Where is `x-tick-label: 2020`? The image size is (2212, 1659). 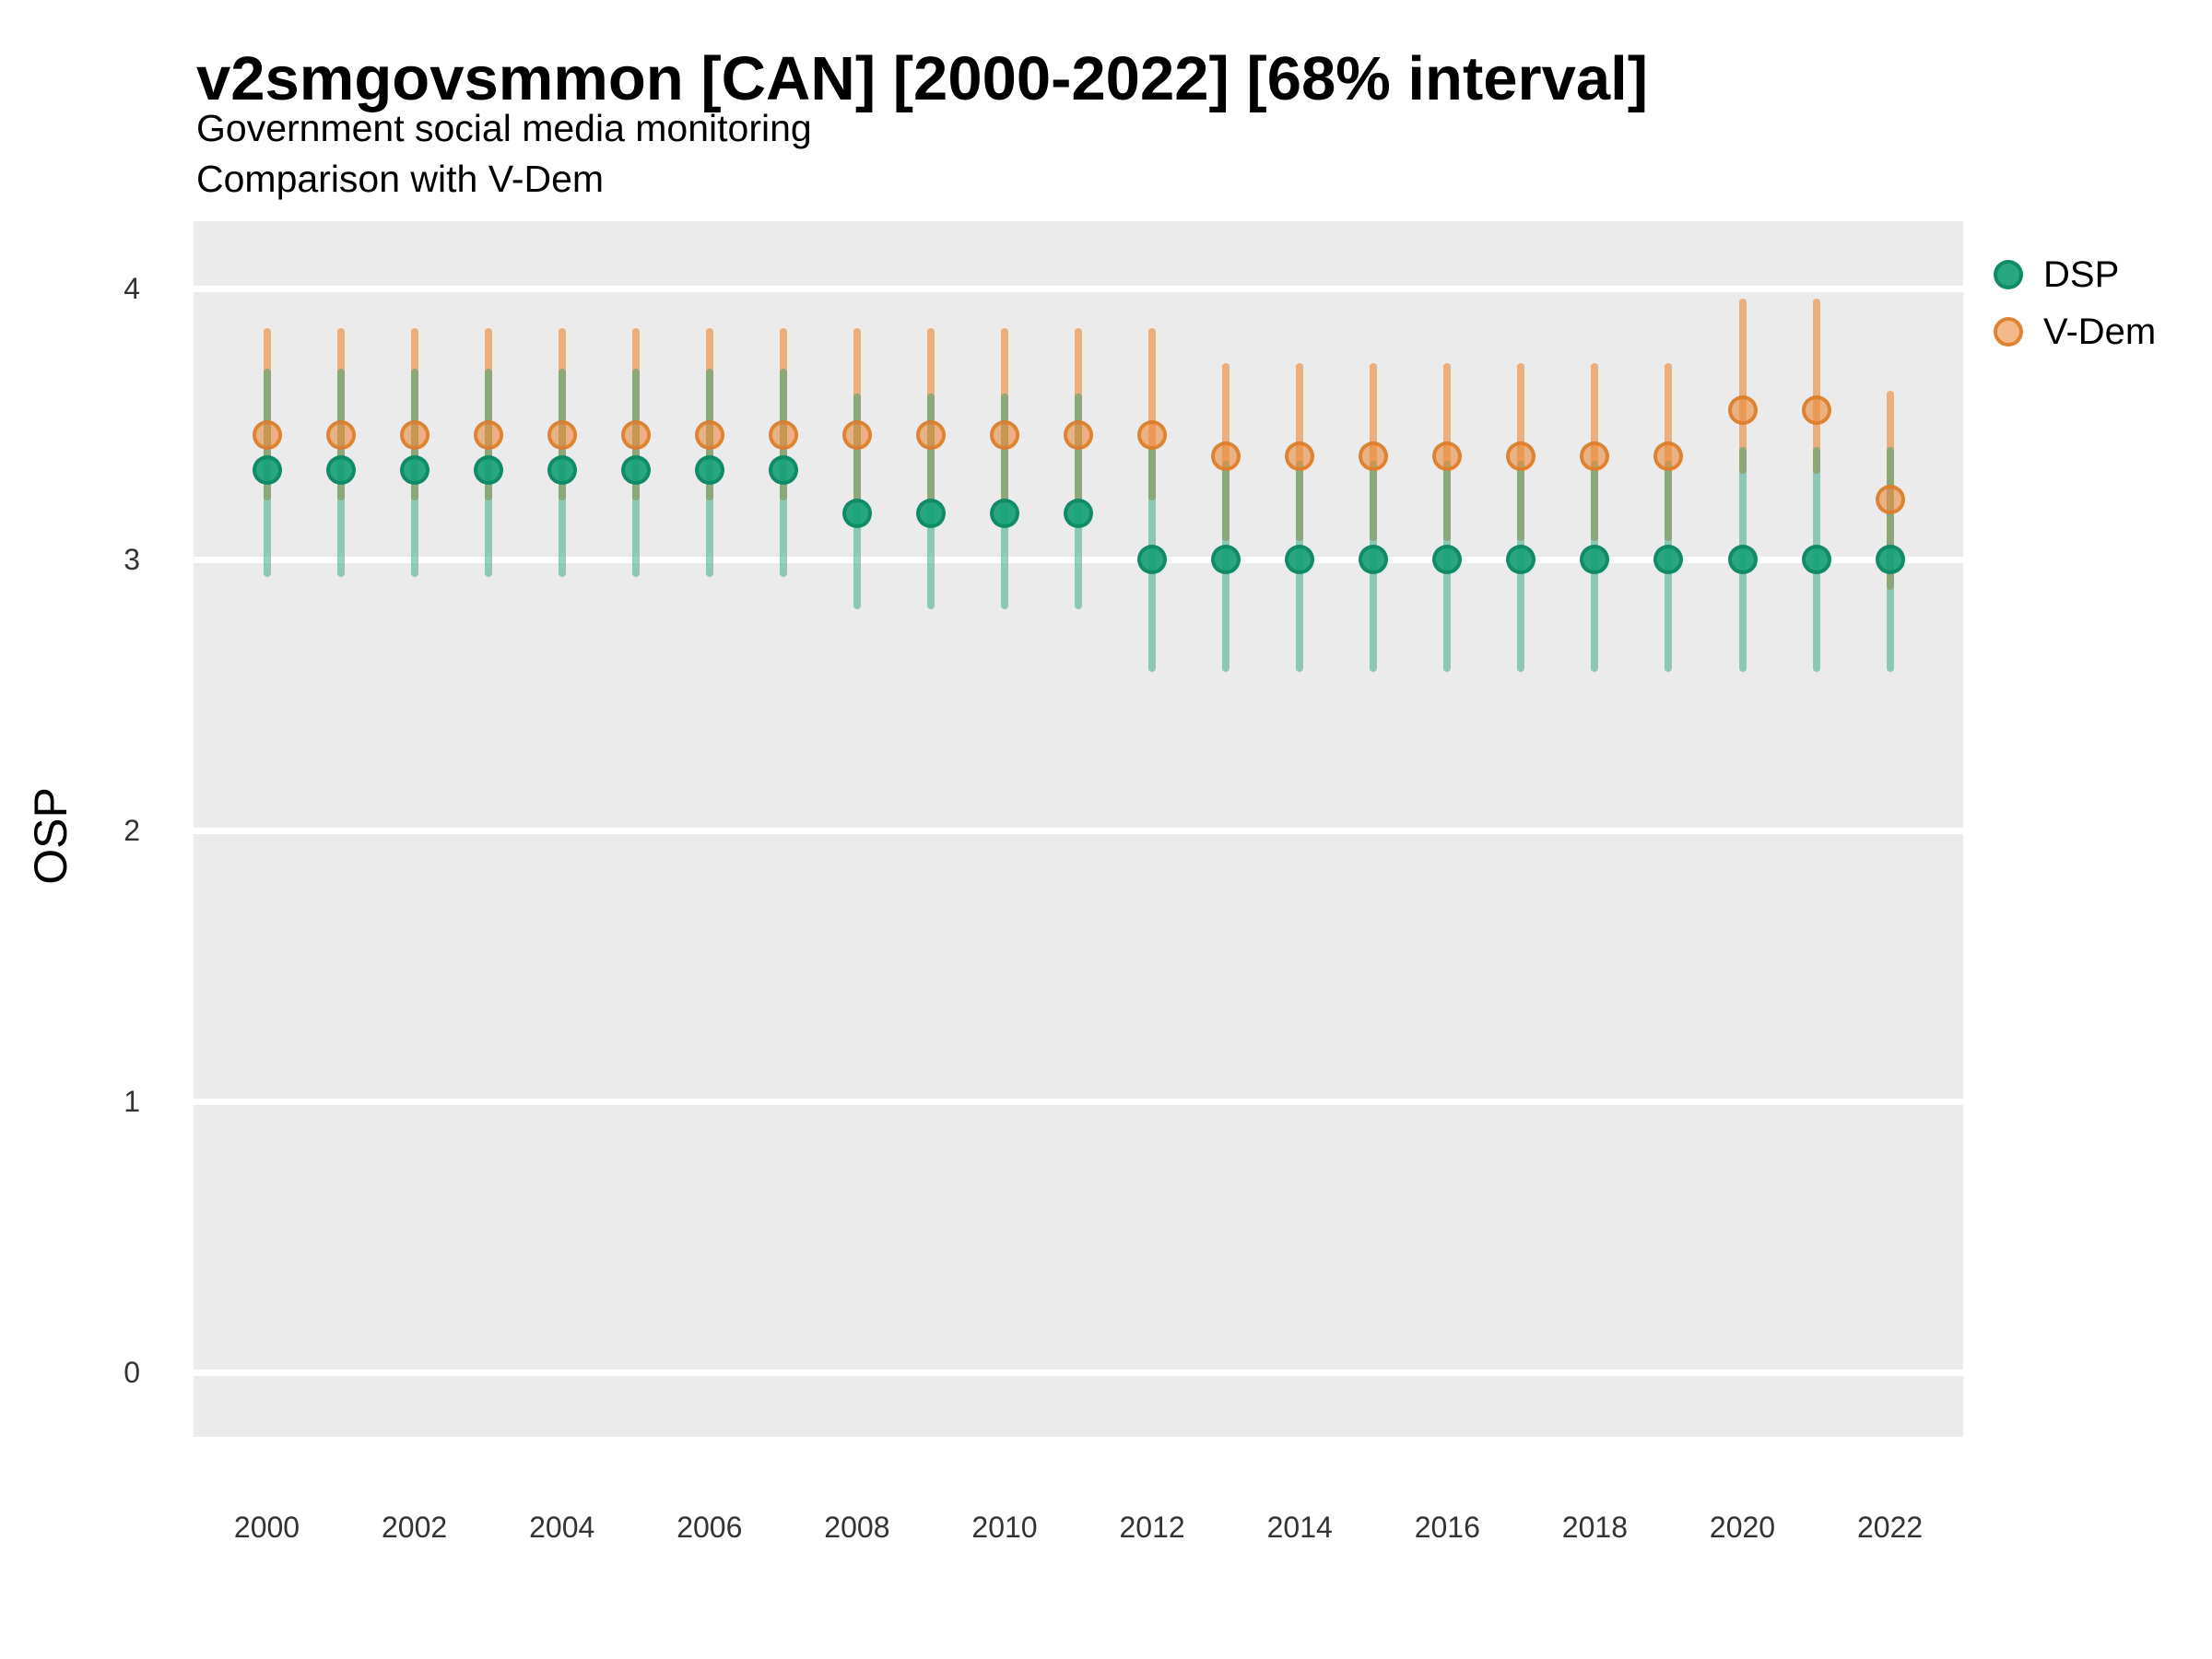 x-tick-label: 2020 is located at coordinates (1742, 1527).